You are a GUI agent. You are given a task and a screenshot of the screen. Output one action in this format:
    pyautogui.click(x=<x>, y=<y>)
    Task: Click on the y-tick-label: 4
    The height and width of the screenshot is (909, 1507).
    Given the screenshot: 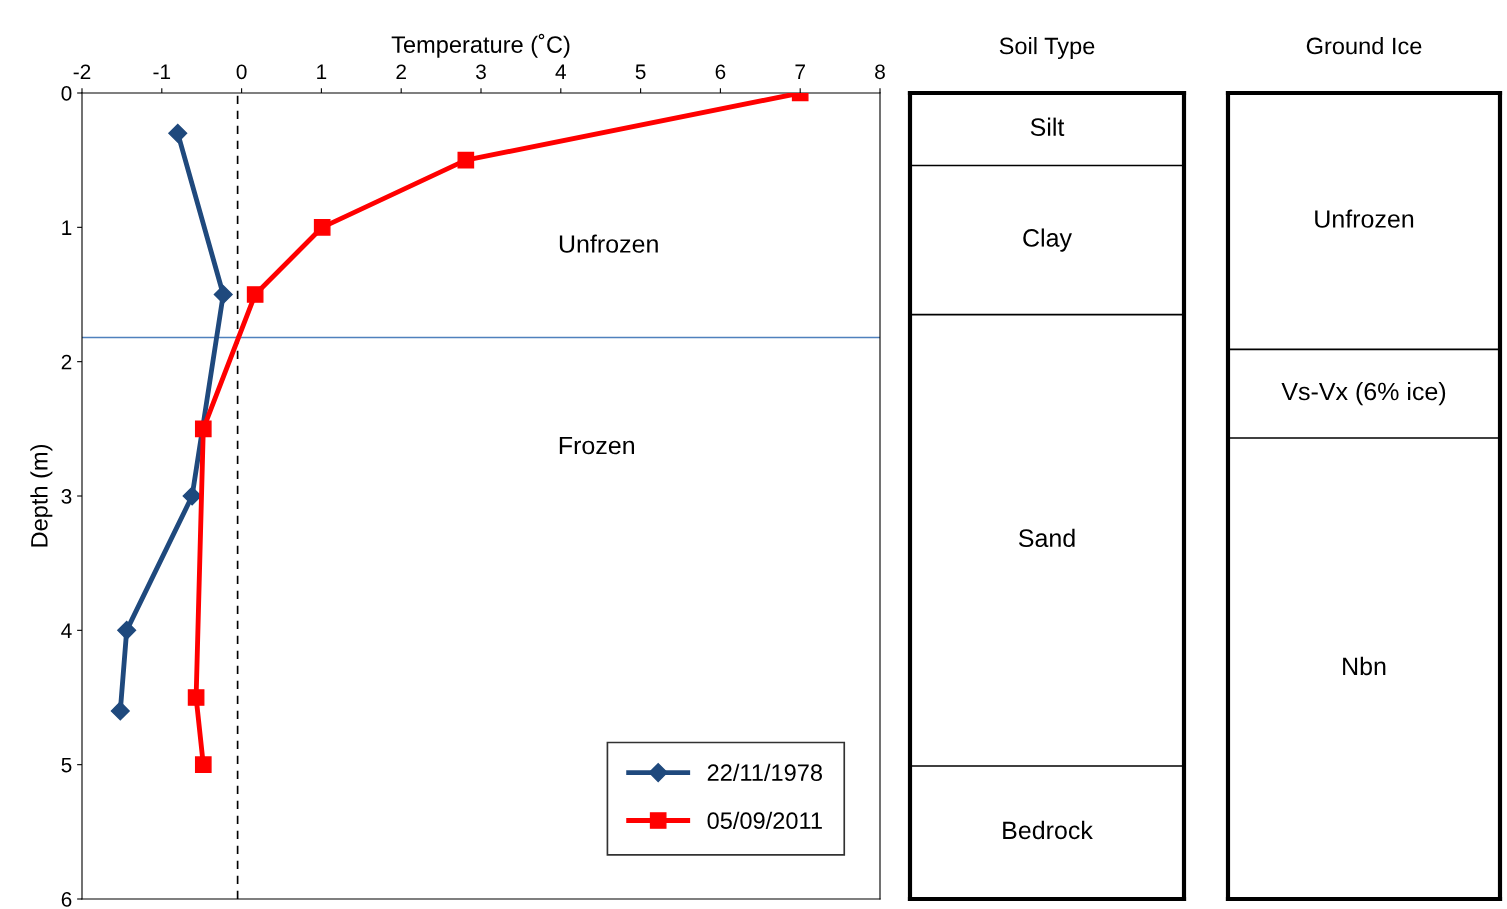 What is the action you would take?
    pyautogui.click(x=66, y=630)
    